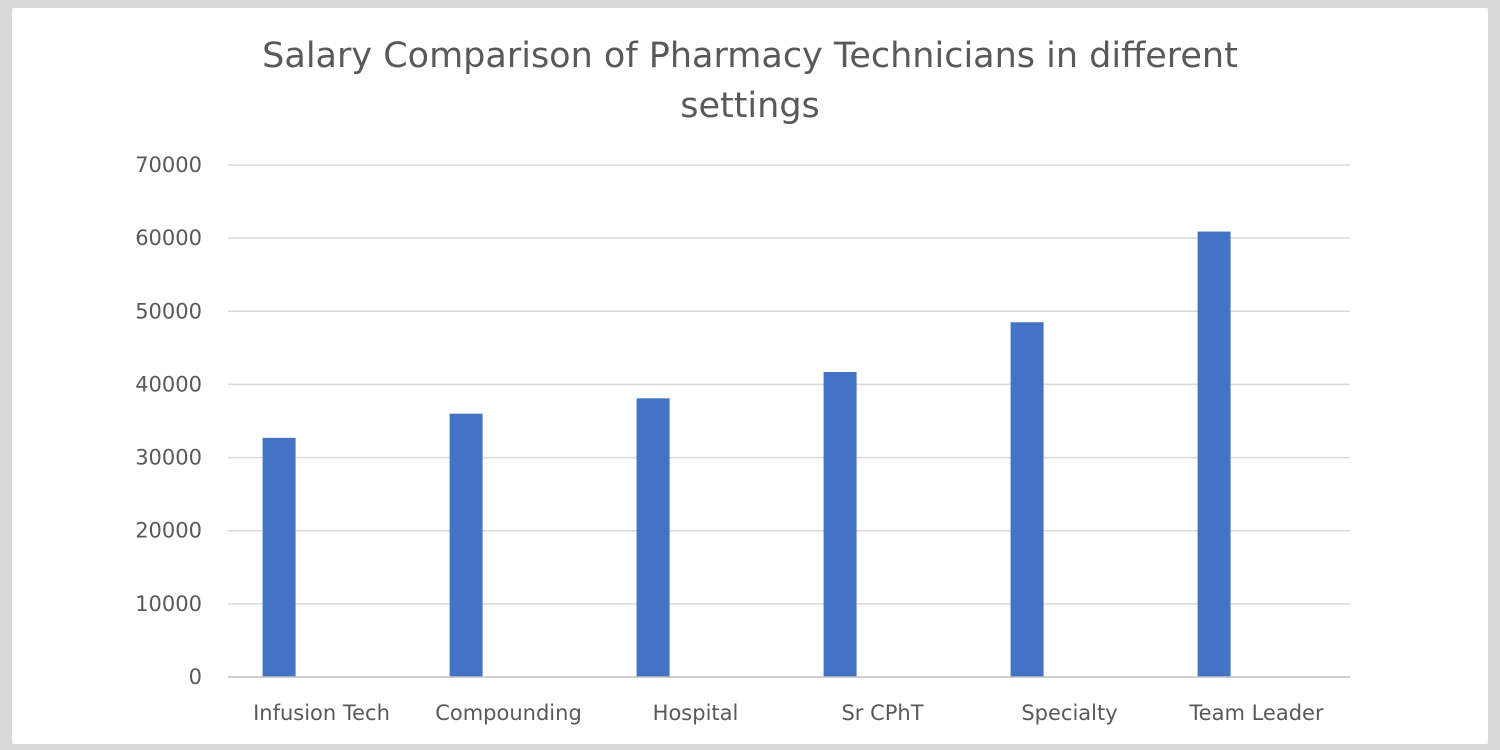 The height and width of the screenshot is (750, 1500). What do you see at coordinates (168, 311) in the screenshot?
I see `y-tick-label: 50000` at bounding box center [168, 311].